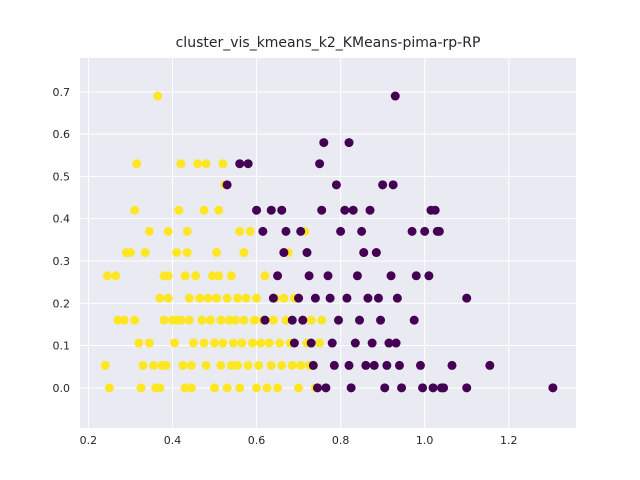  I want to click on x-tick-label: 0.6, so click(257, 440).